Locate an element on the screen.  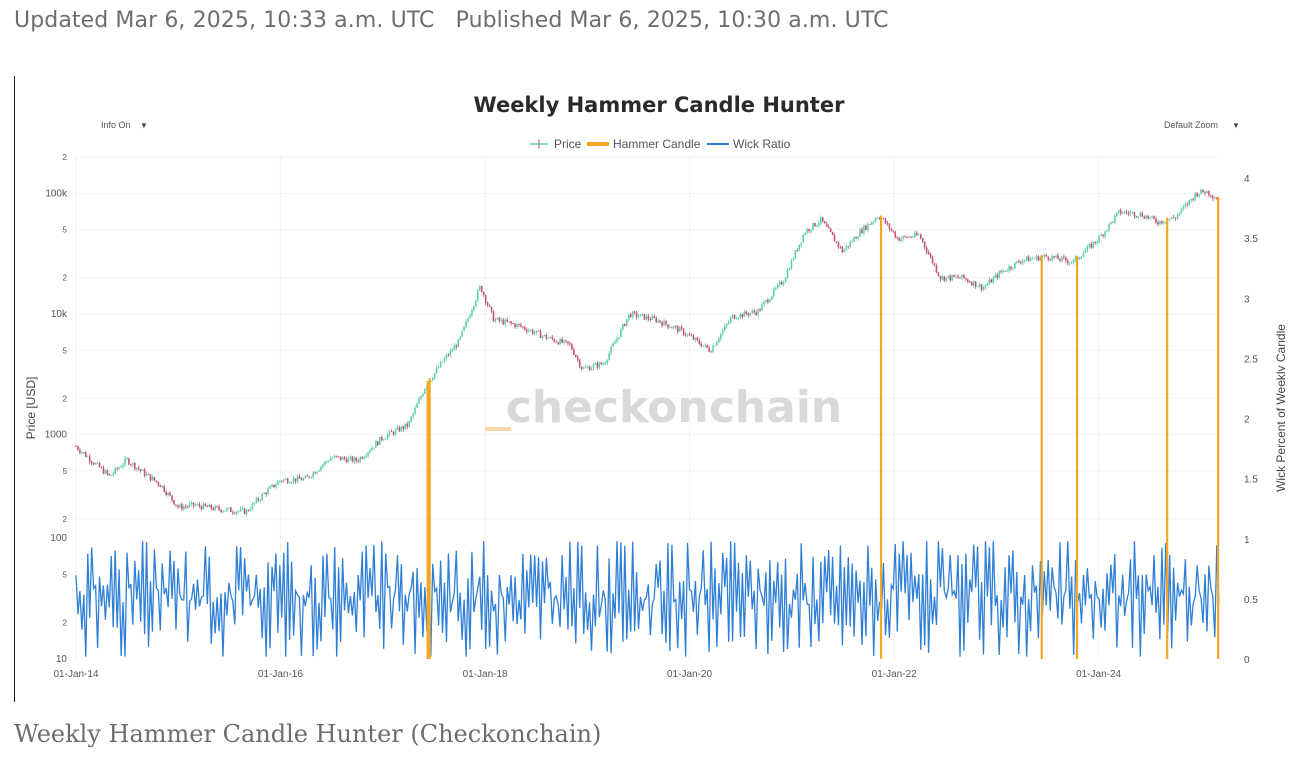
legend-item-price: Price is located at coordinates (556, 144).